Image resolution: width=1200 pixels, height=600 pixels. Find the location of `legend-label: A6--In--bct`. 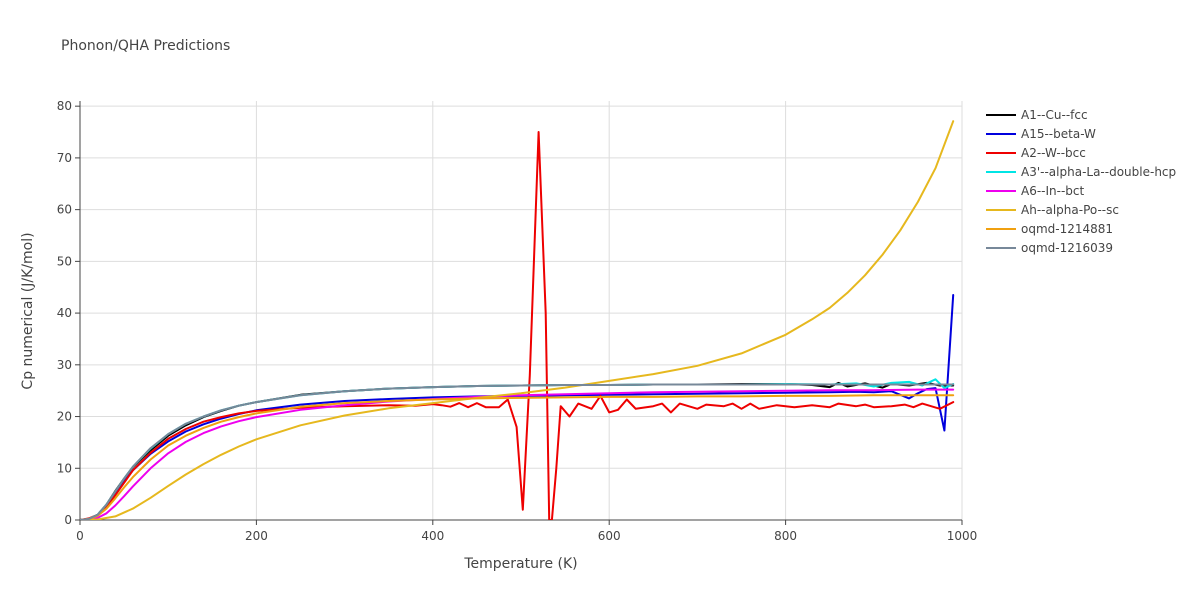

legend-label: A6--In--bct is located at coordinates (1053, 191).